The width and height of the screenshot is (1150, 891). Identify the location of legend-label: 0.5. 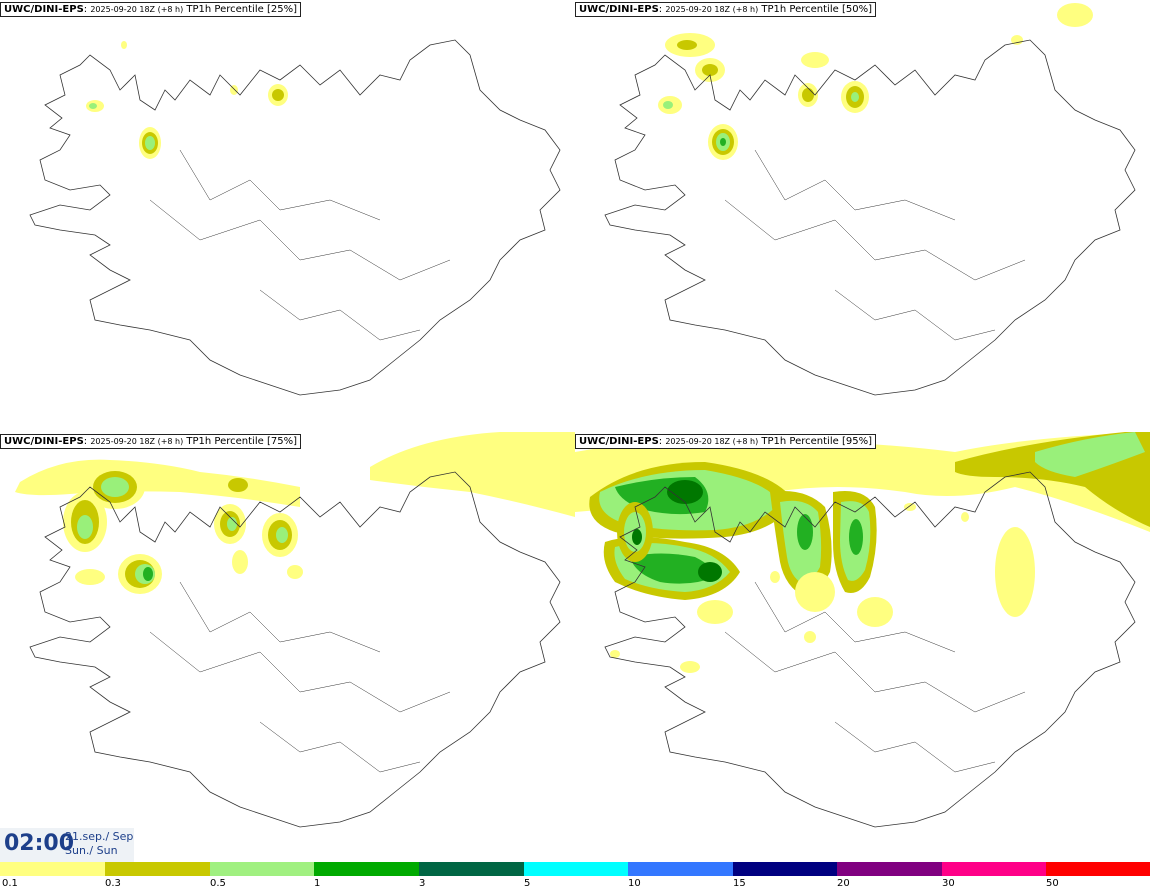
(218, 883).